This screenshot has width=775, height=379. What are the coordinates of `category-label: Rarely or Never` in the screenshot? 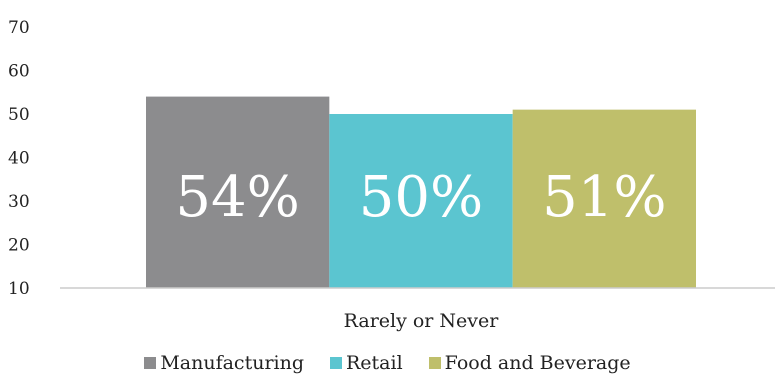 It's located at (422, 321).